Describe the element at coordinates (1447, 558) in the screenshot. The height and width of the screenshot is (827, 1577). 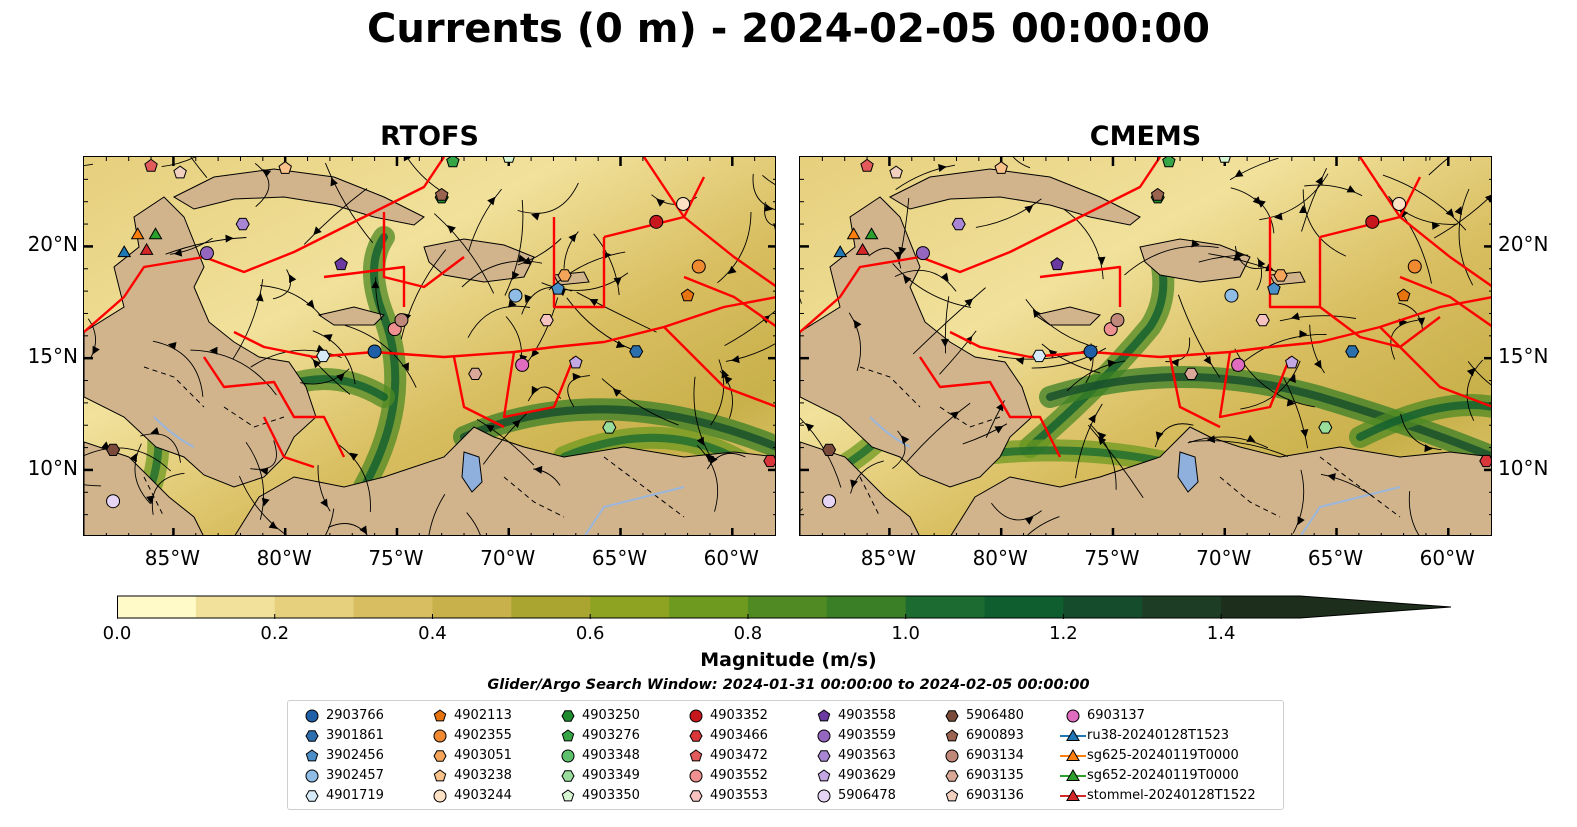
I see `longitude-tick-label: 60°W` at that location.